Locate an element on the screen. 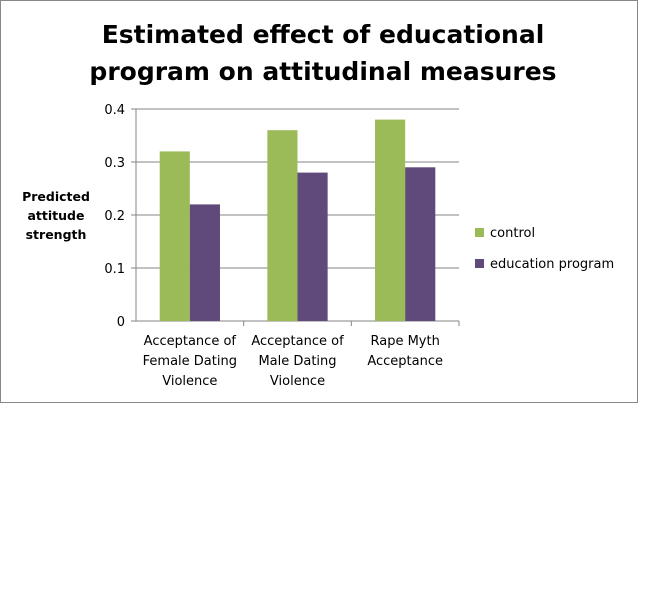 The height and width of the screenshot is (612, 650). y-tick-label: 0.1 is located at coordinates (114, 269).